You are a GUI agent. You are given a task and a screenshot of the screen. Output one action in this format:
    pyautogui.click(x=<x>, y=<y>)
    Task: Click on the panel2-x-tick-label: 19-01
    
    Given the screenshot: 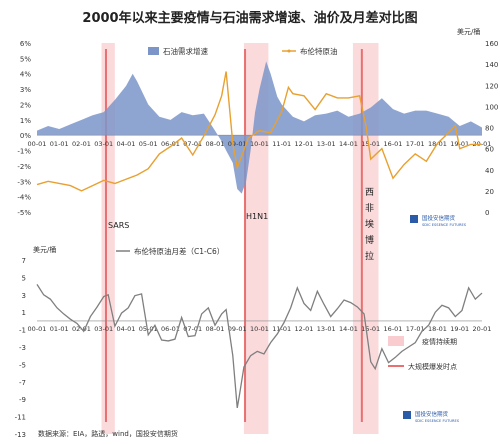 What is the action you would take?
    pyautogui.click(x=459, y=329)
    